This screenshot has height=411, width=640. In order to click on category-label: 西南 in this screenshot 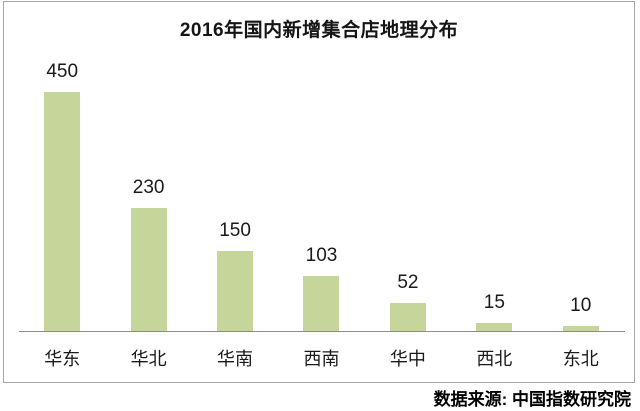, I will do `click(321, 359)`.